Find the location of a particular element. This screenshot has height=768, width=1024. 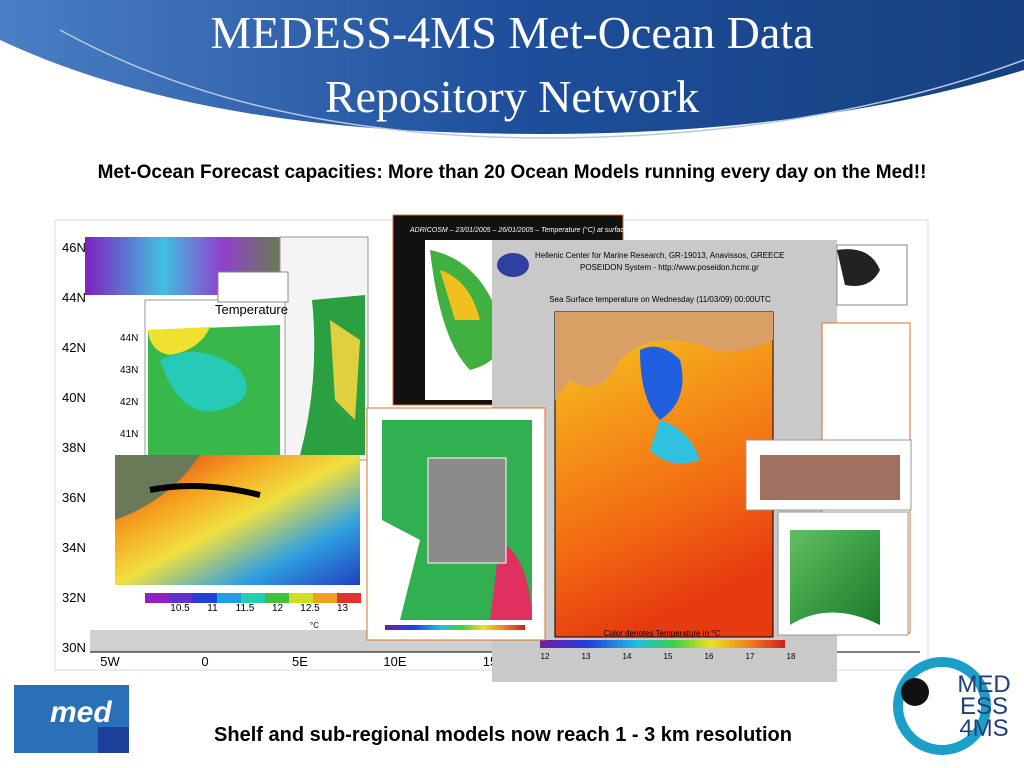

temperature-lat-label: 41N is located at coordinates (129, 434).